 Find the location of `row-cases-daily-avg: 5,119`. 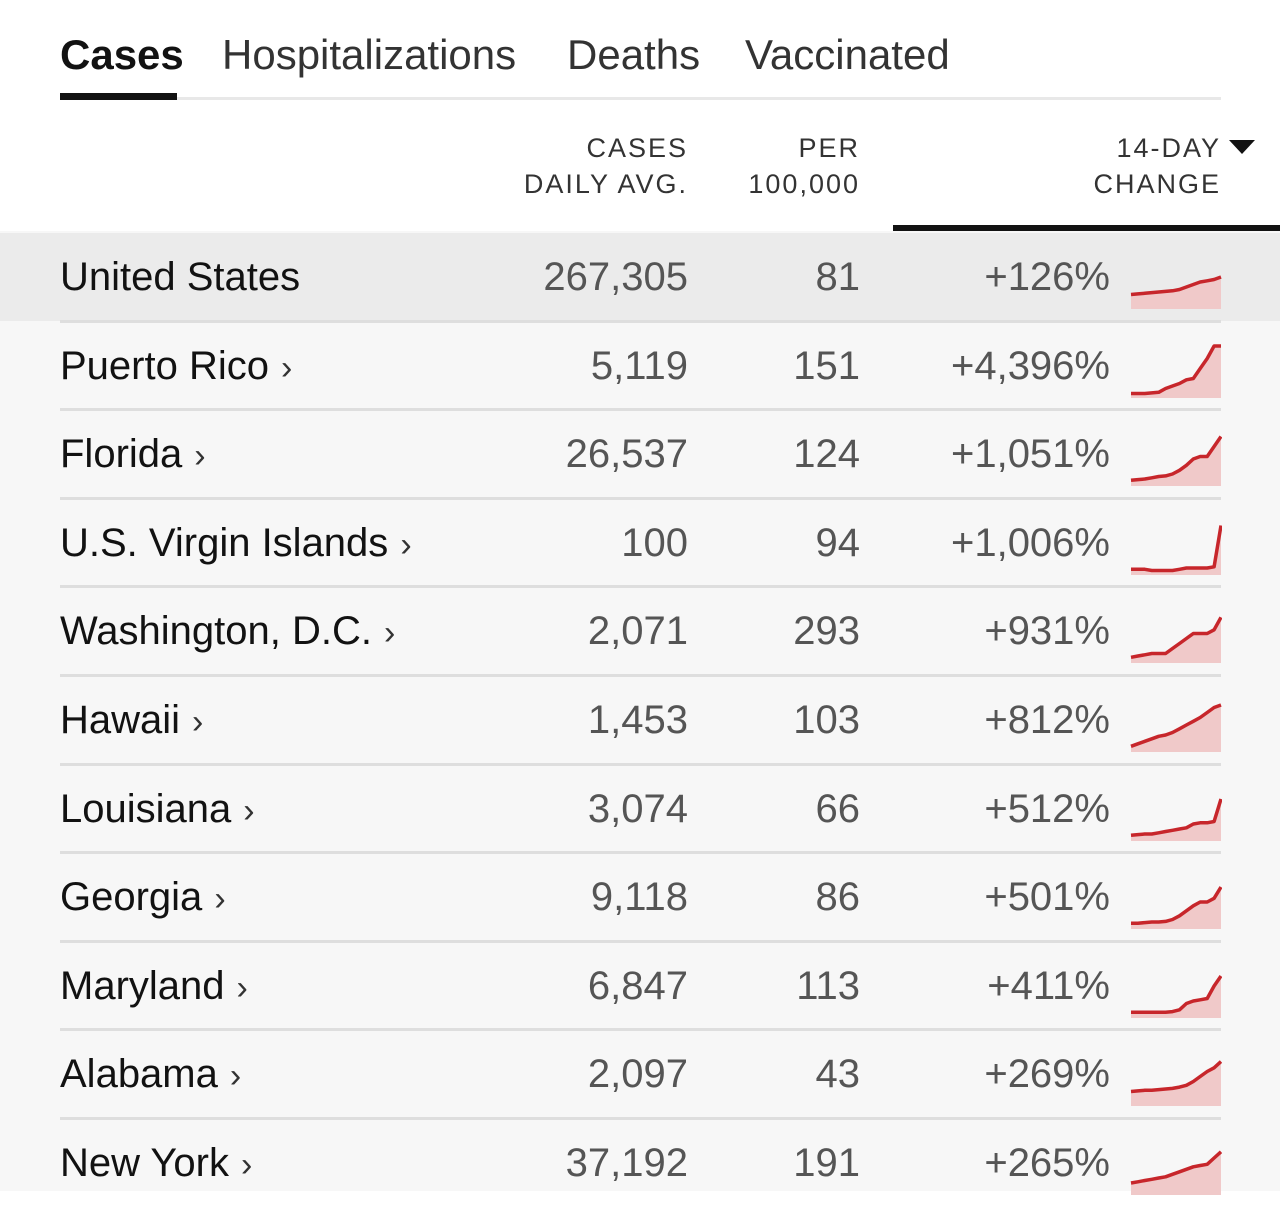

row-cases-daily-avg: 5,119 is located at coordinates (639, 366).